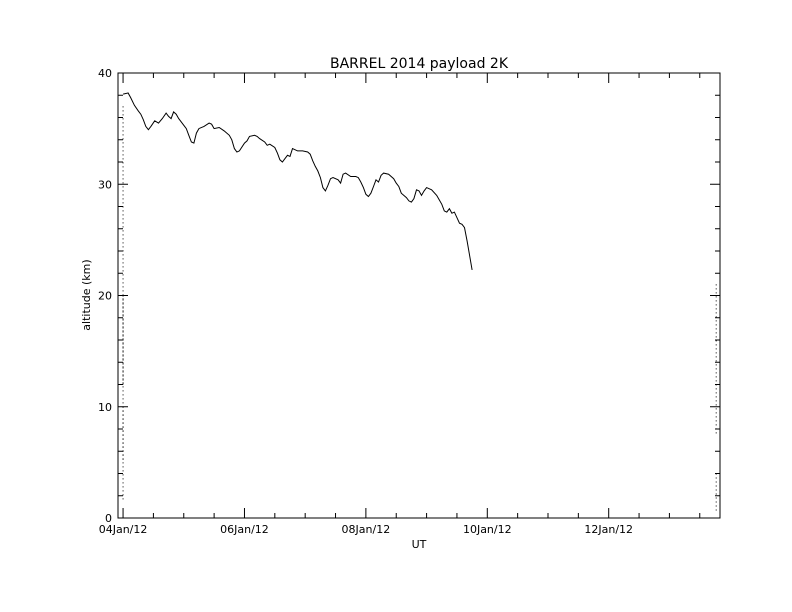  I want to click on x-tick-label: 06Jan/12, so click(244, 529).